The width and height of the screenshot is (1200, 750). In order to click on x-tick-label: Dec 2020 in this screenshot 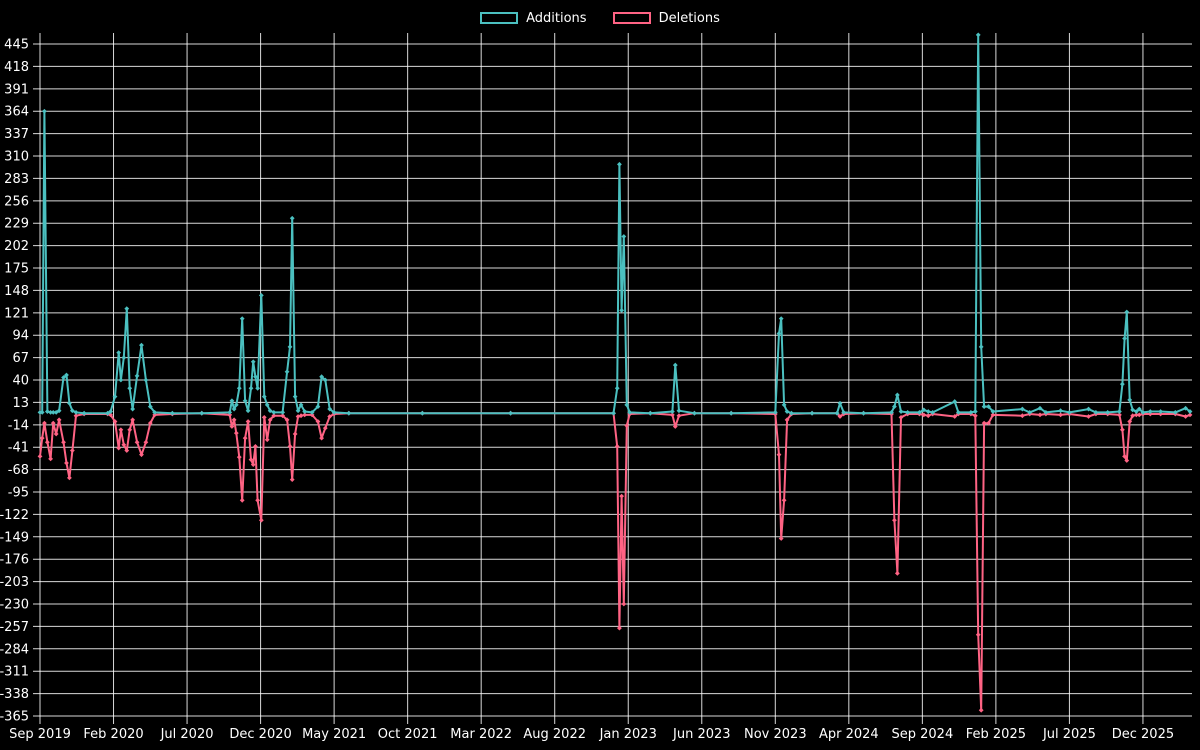, I will do `click(260, 734)`.